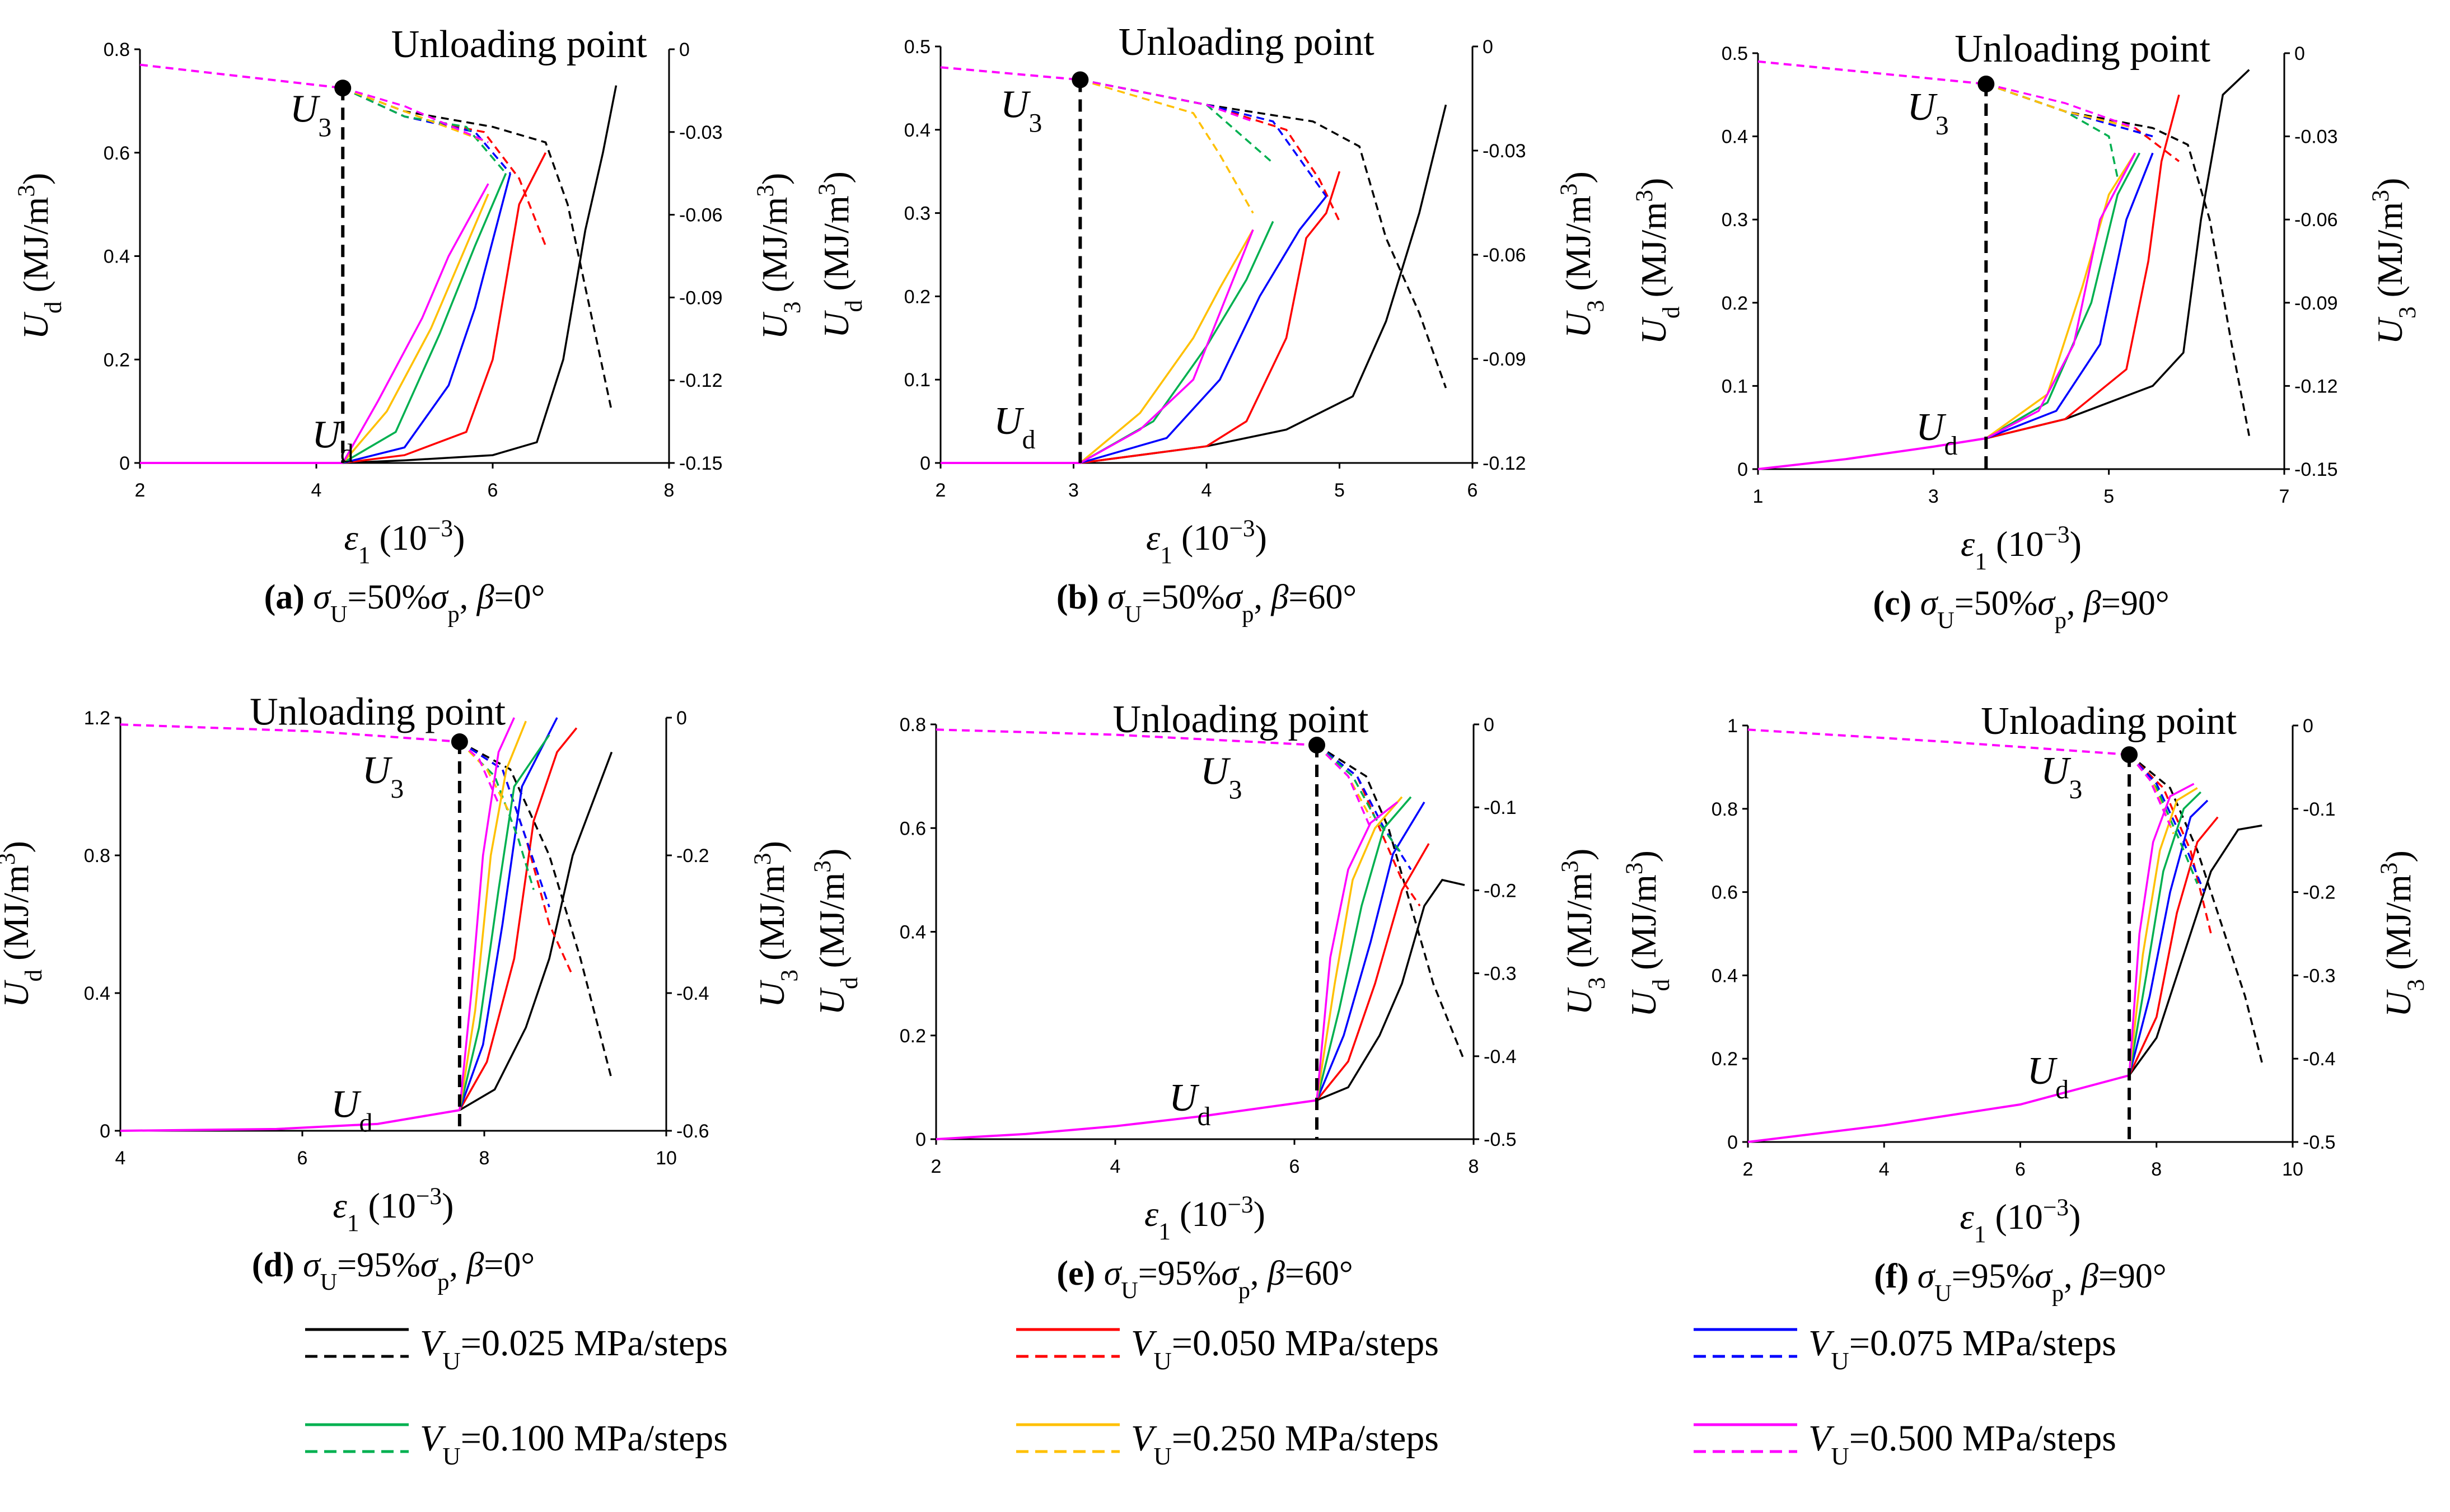 The image size is (2450, 1512). I want to click on panel-caption-part: ), so click(1908, 1276).